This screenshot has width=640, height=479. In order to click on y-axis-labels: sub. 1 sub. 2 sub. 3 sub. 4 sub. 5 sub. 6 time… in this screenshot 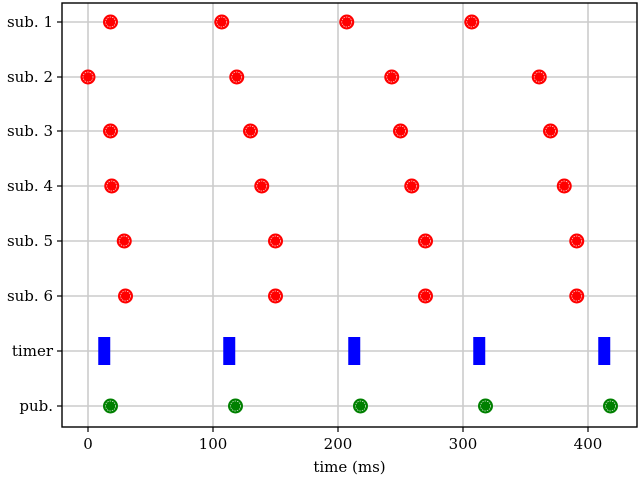, I will do `click(30, 214)`.